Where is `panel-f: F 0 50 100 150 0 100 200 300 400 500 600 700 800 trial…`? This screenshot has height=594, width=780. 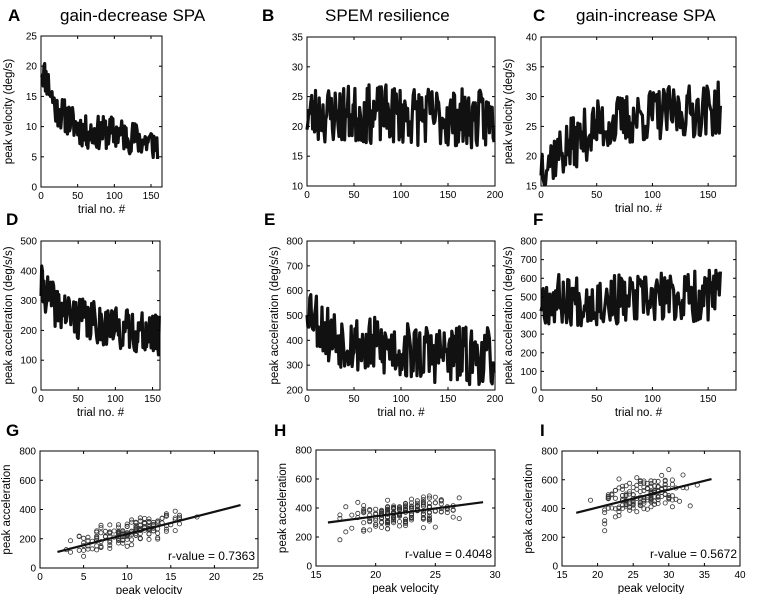 panel-f: F 0 50 100 150 0 100 200 300 400 500 600 700 800 trial… is located at coordinates (620, 314).